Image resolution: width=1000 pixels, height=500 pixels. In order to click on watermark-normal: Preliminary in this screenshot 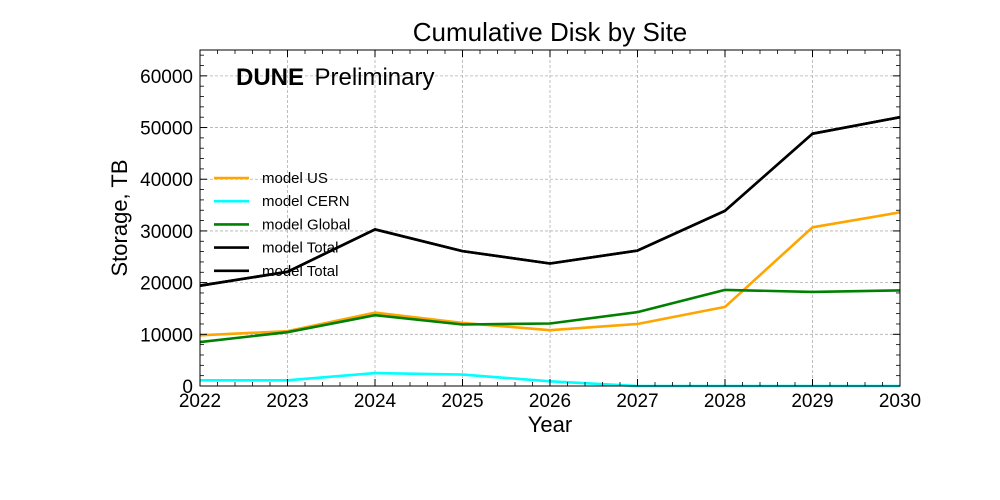, I will do `click(374, 77)`.